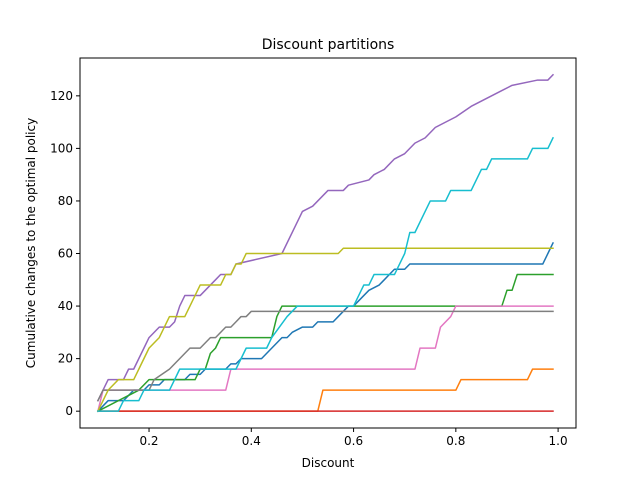 The image size is (640, 480). What do you see at coordinates (455, 441) in the screenshot?
I see `x-tick-label: 0.8` at bounding box center [455, 441].